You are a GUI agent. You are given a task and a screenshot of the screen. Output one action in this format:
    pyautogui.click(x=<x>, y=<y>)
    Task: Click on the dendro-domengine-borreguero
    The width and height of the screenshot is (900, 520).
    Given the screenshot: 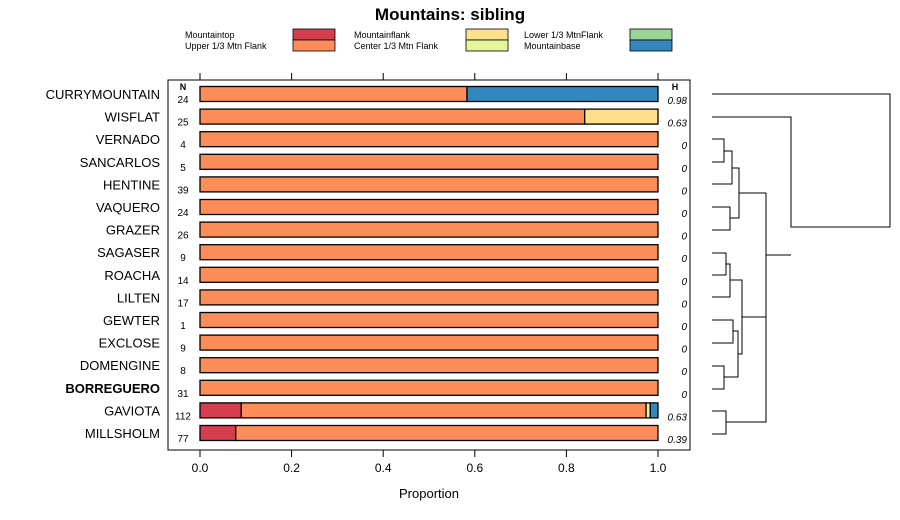 What is the action you would take?
    pyautogui.click(x=718, y=377)
    